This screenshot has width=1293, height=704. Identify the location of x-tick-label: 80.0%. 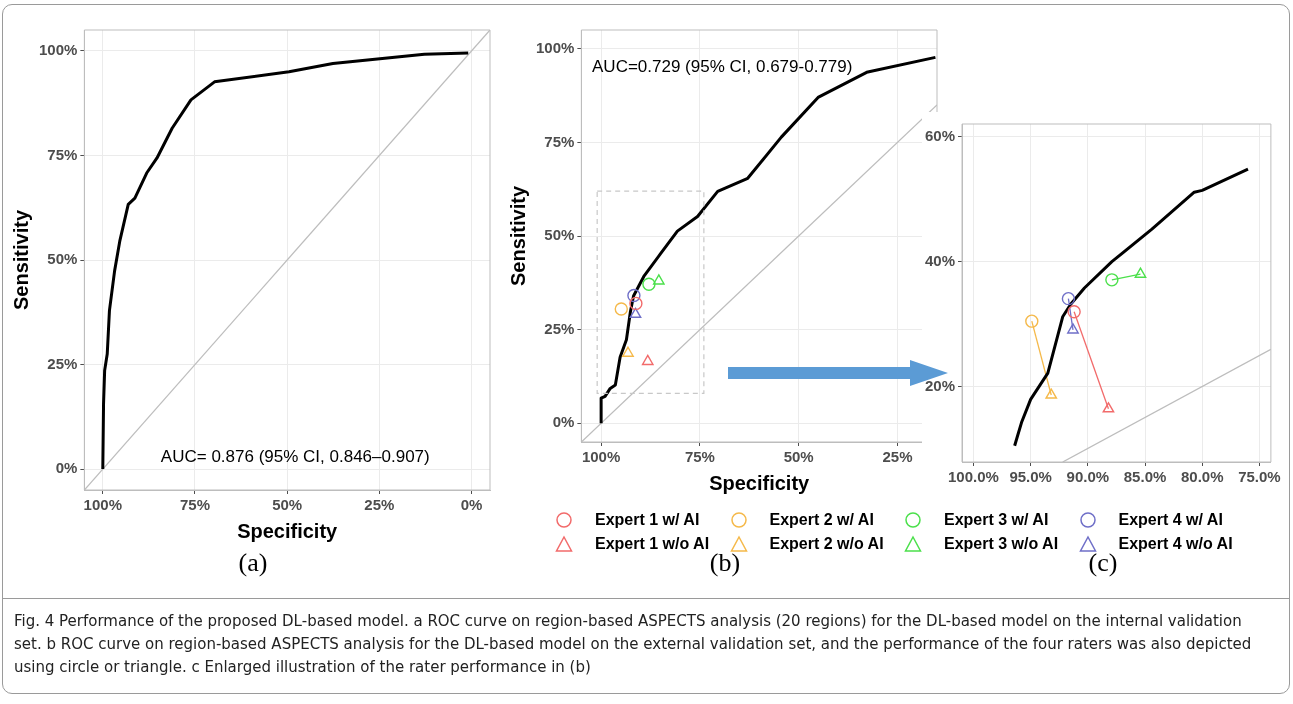
(1202, 477).